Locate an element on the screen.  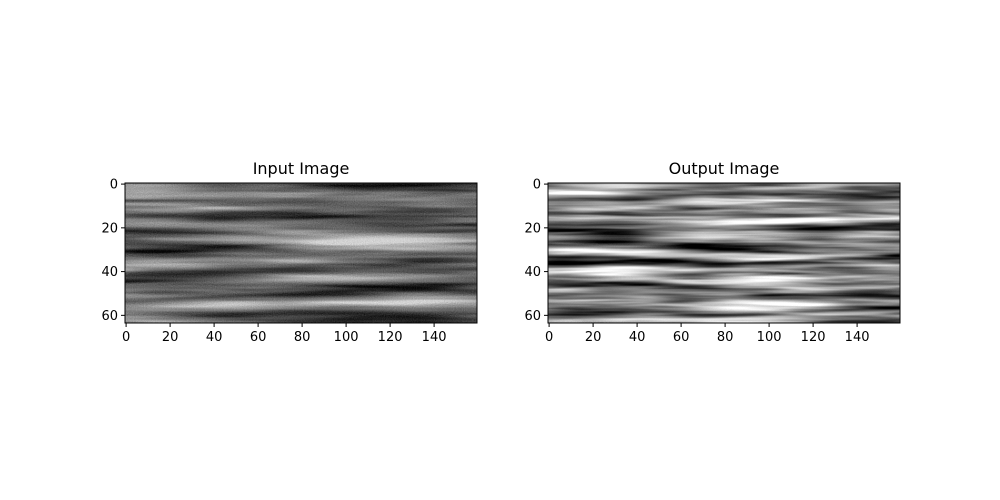
output-image-heatmap is located at coordinates (724, 253).